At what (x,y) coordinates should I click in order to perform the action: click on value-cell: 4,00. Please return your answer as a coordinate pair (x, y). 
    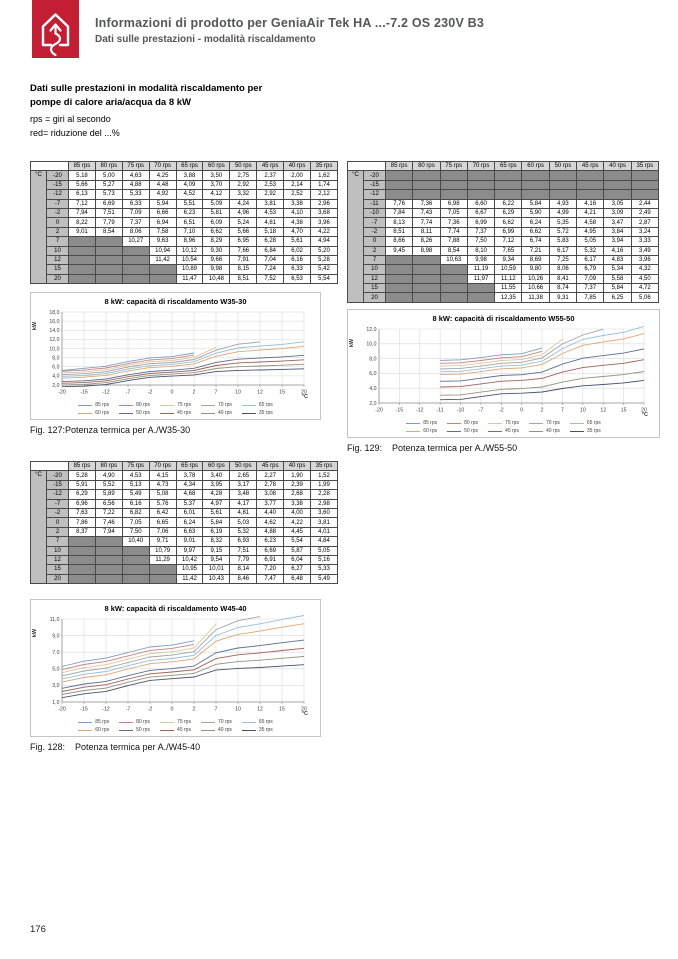
    Looking at the image, I should click on (297, 513).